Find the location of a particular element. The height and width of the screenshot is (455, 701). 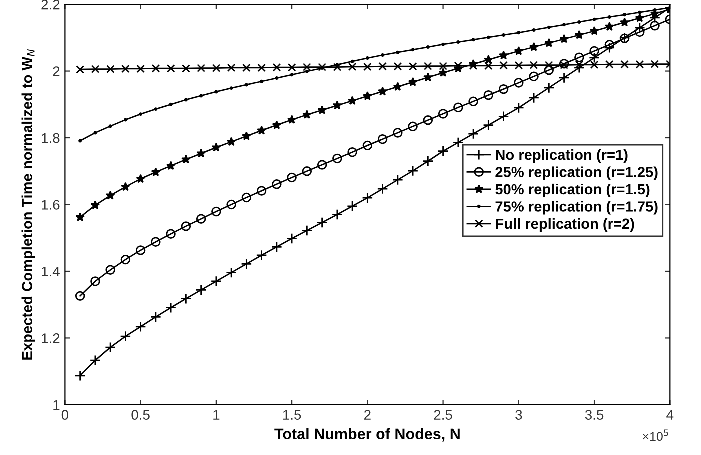

y-axis-title: Expected Completion Time normalized to W$_{N}$ is located at coordinates (29, 204).